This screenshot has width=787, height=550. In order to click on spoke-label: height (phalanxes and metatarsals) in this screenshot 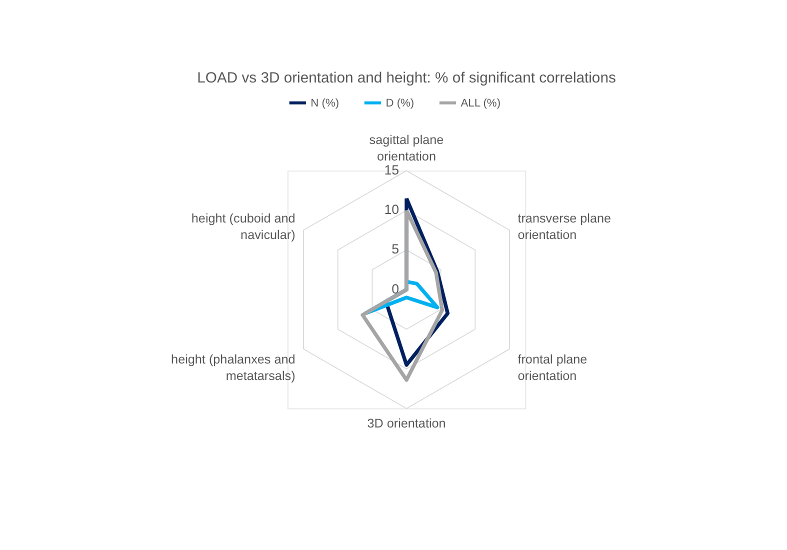, I will do `click(233, 367)`.